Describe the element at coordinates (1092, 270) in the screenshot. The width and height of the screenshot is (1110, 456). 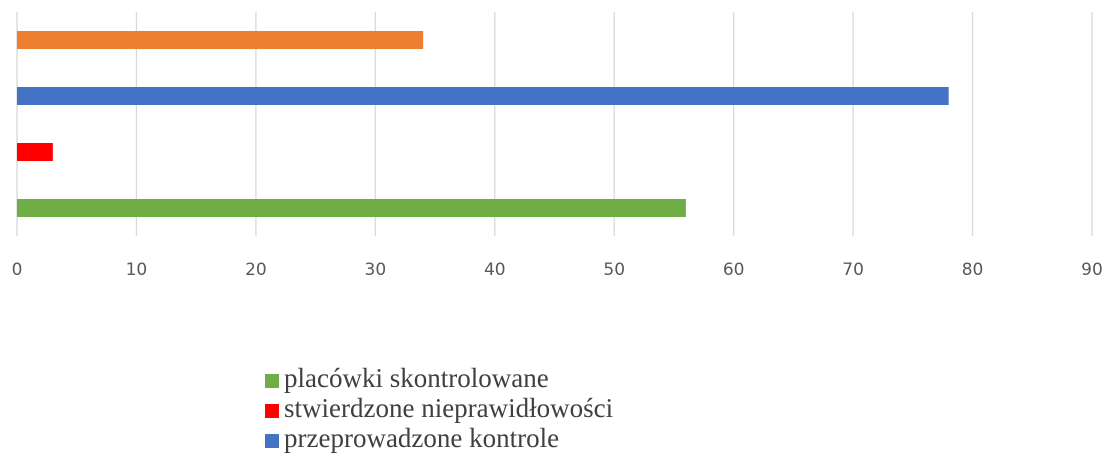
I see `x-tick-label: 90` at that location.